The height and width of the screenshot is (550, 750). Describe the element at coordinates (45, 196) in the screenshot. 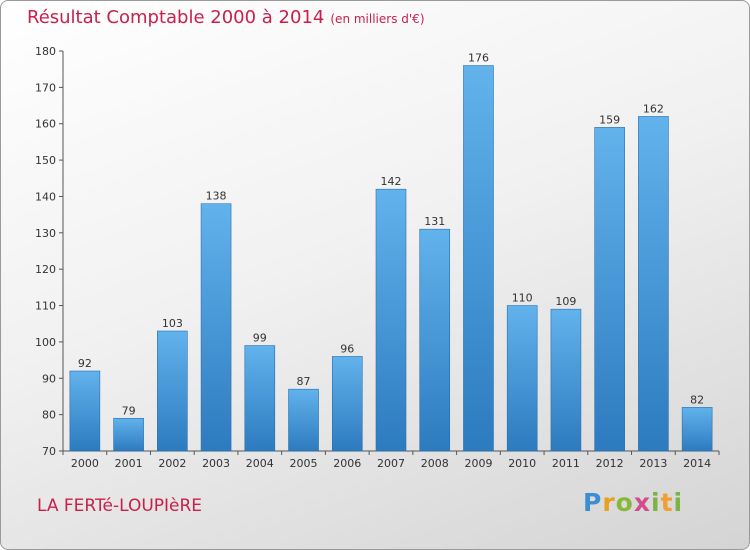

I see `y-tick-label: 140` at that location.